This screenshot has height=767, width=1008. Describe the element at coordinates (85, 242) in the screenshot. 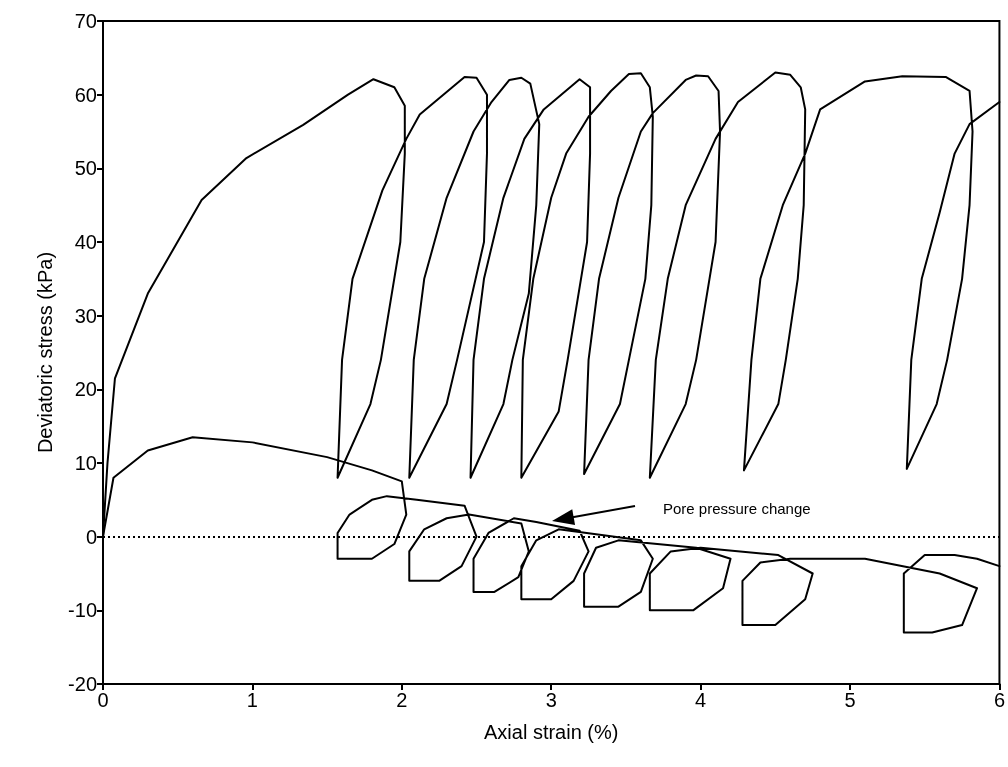

I see `y-tick-label: 40` at that location.